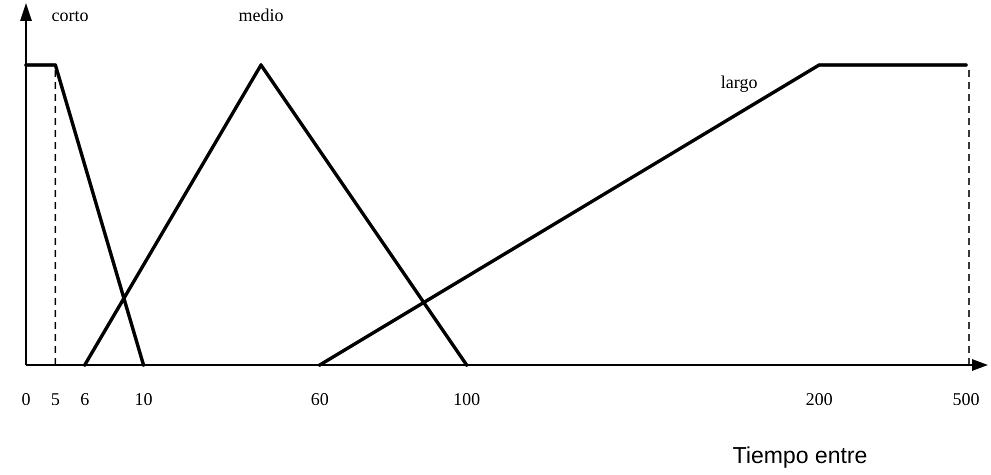  I want to click on x-tick-label: 200, so click(819, 398).